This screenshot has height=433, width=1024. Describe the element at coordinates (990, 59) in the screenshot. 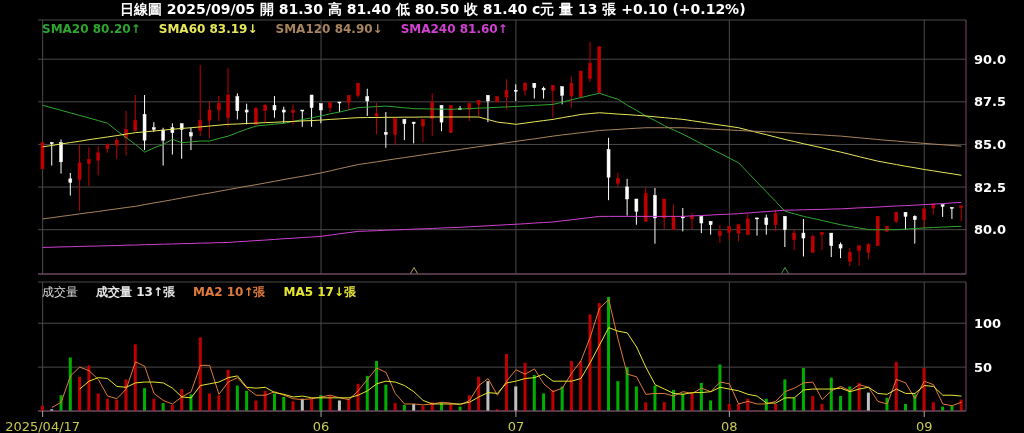

I see `y-tick-label: 90.0` at that location.